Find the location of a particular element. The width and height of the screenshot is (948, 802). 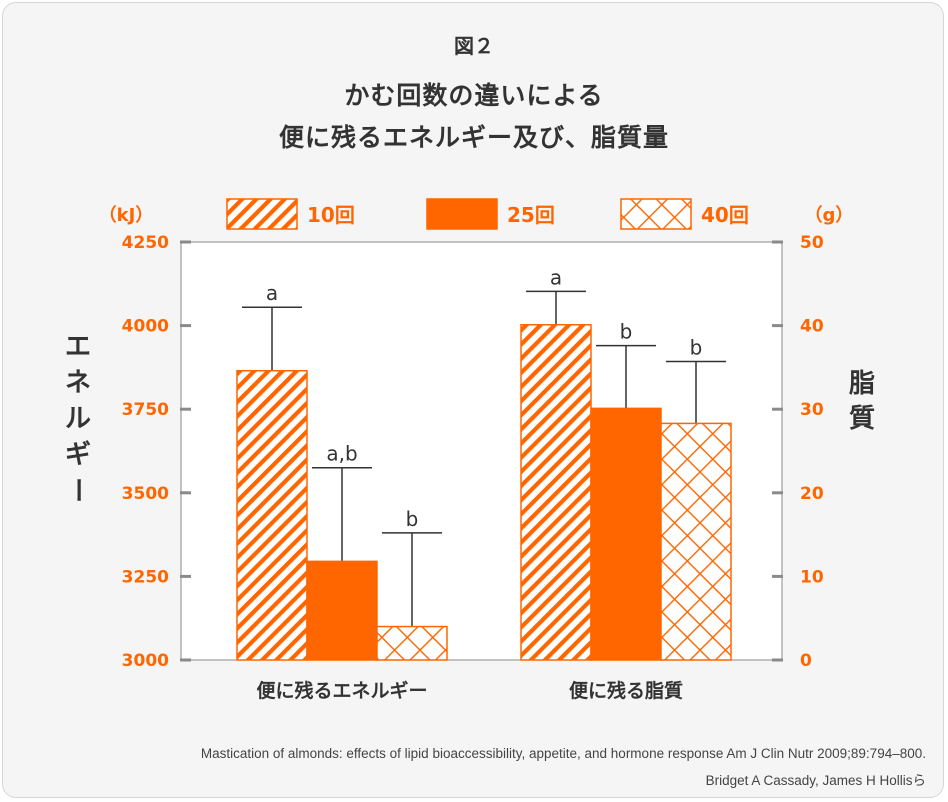

category-label: 便に残る脂質 is located at coordinates (626, 690).